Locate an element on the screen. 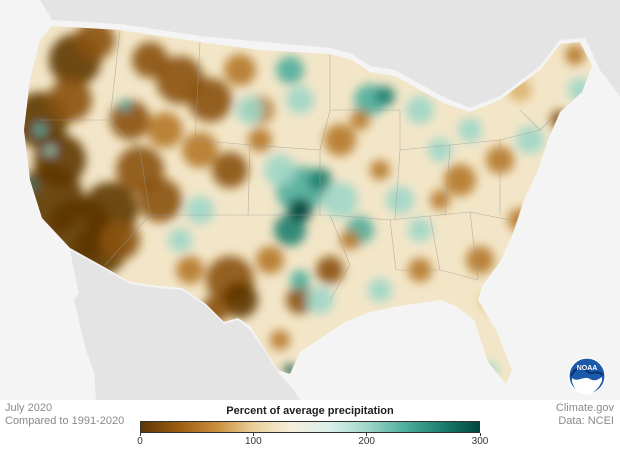 The width and height of the screenshot is (620, 450). caption-credit: Climate.gov is located at coordinates (584, 408).